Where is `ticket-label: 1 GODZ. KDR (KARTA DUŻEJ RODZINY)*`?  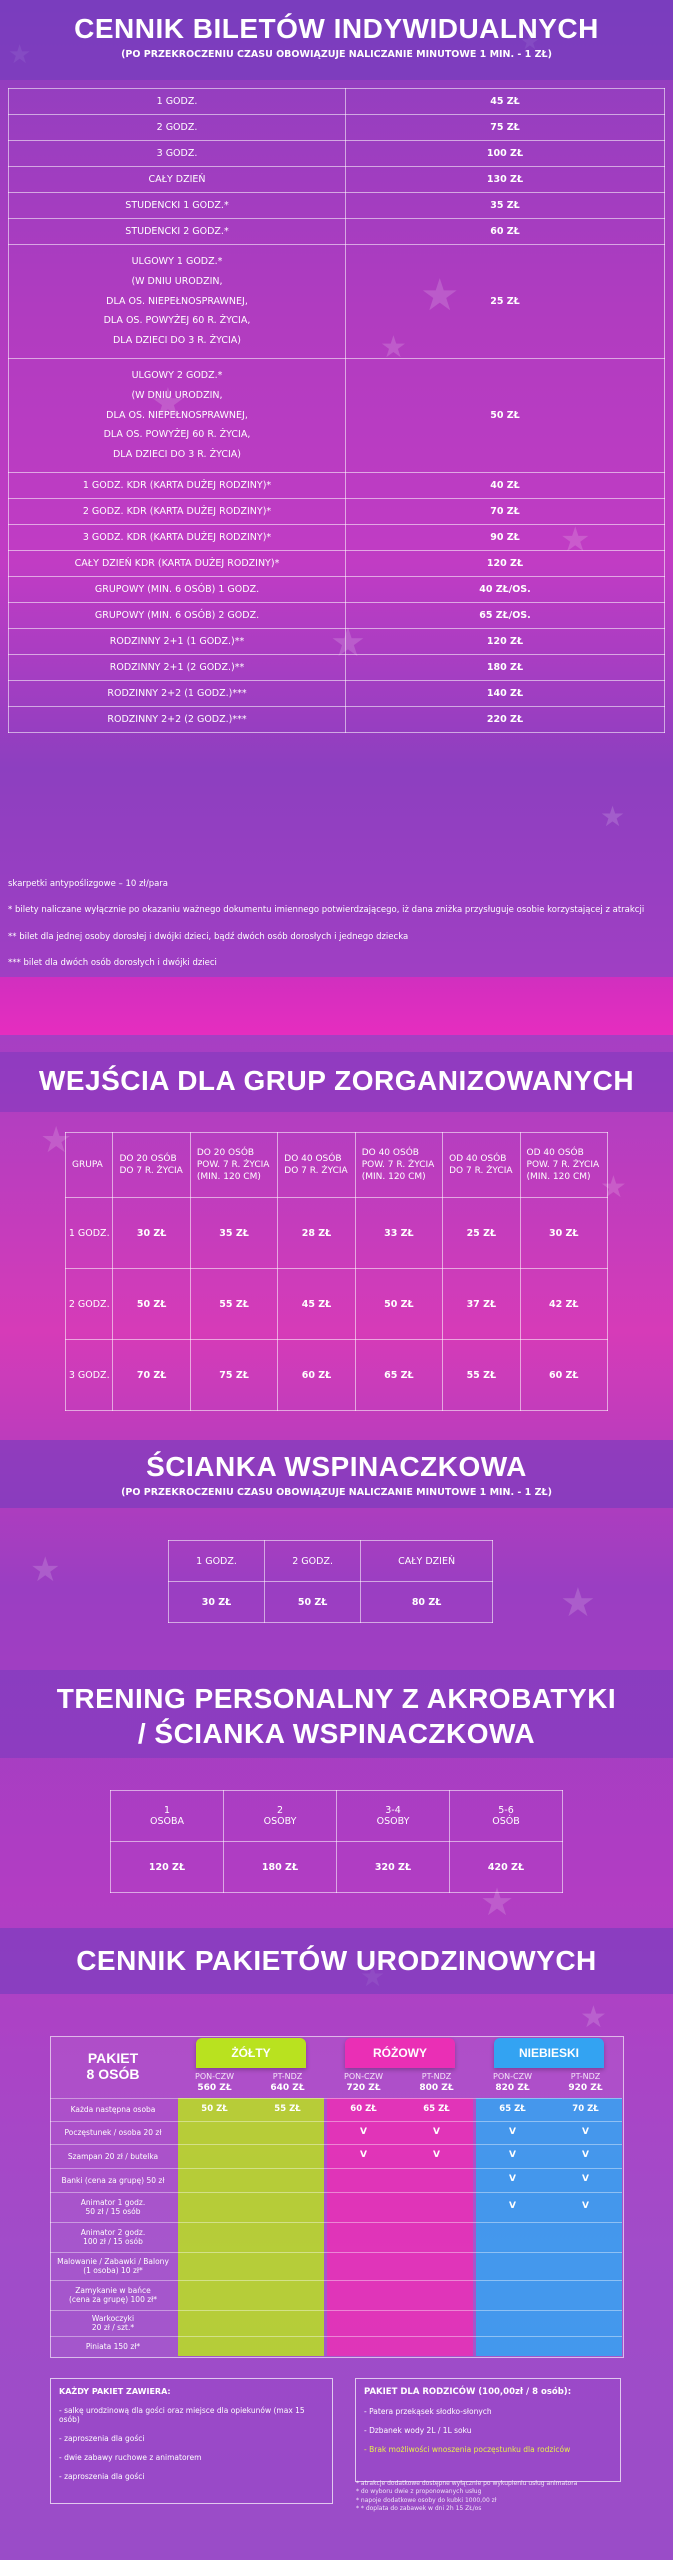
ticket-label: 1 GODZ. KDR (KARTA DUŻEJ RODZINY)* is located at coordinates (177, 485).